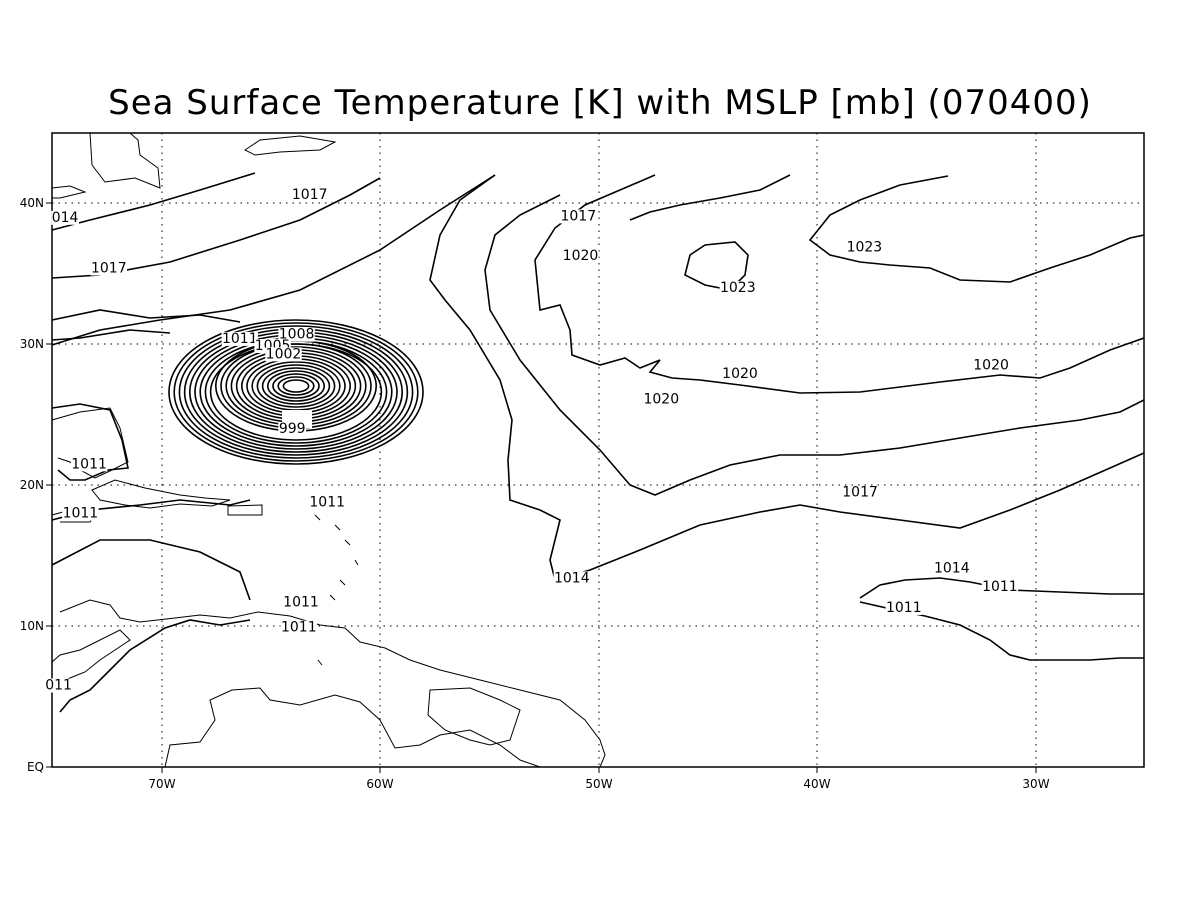 This screenshot has width=1200, height=900. I want to click on contour-label: 1002, so click(284, 354).